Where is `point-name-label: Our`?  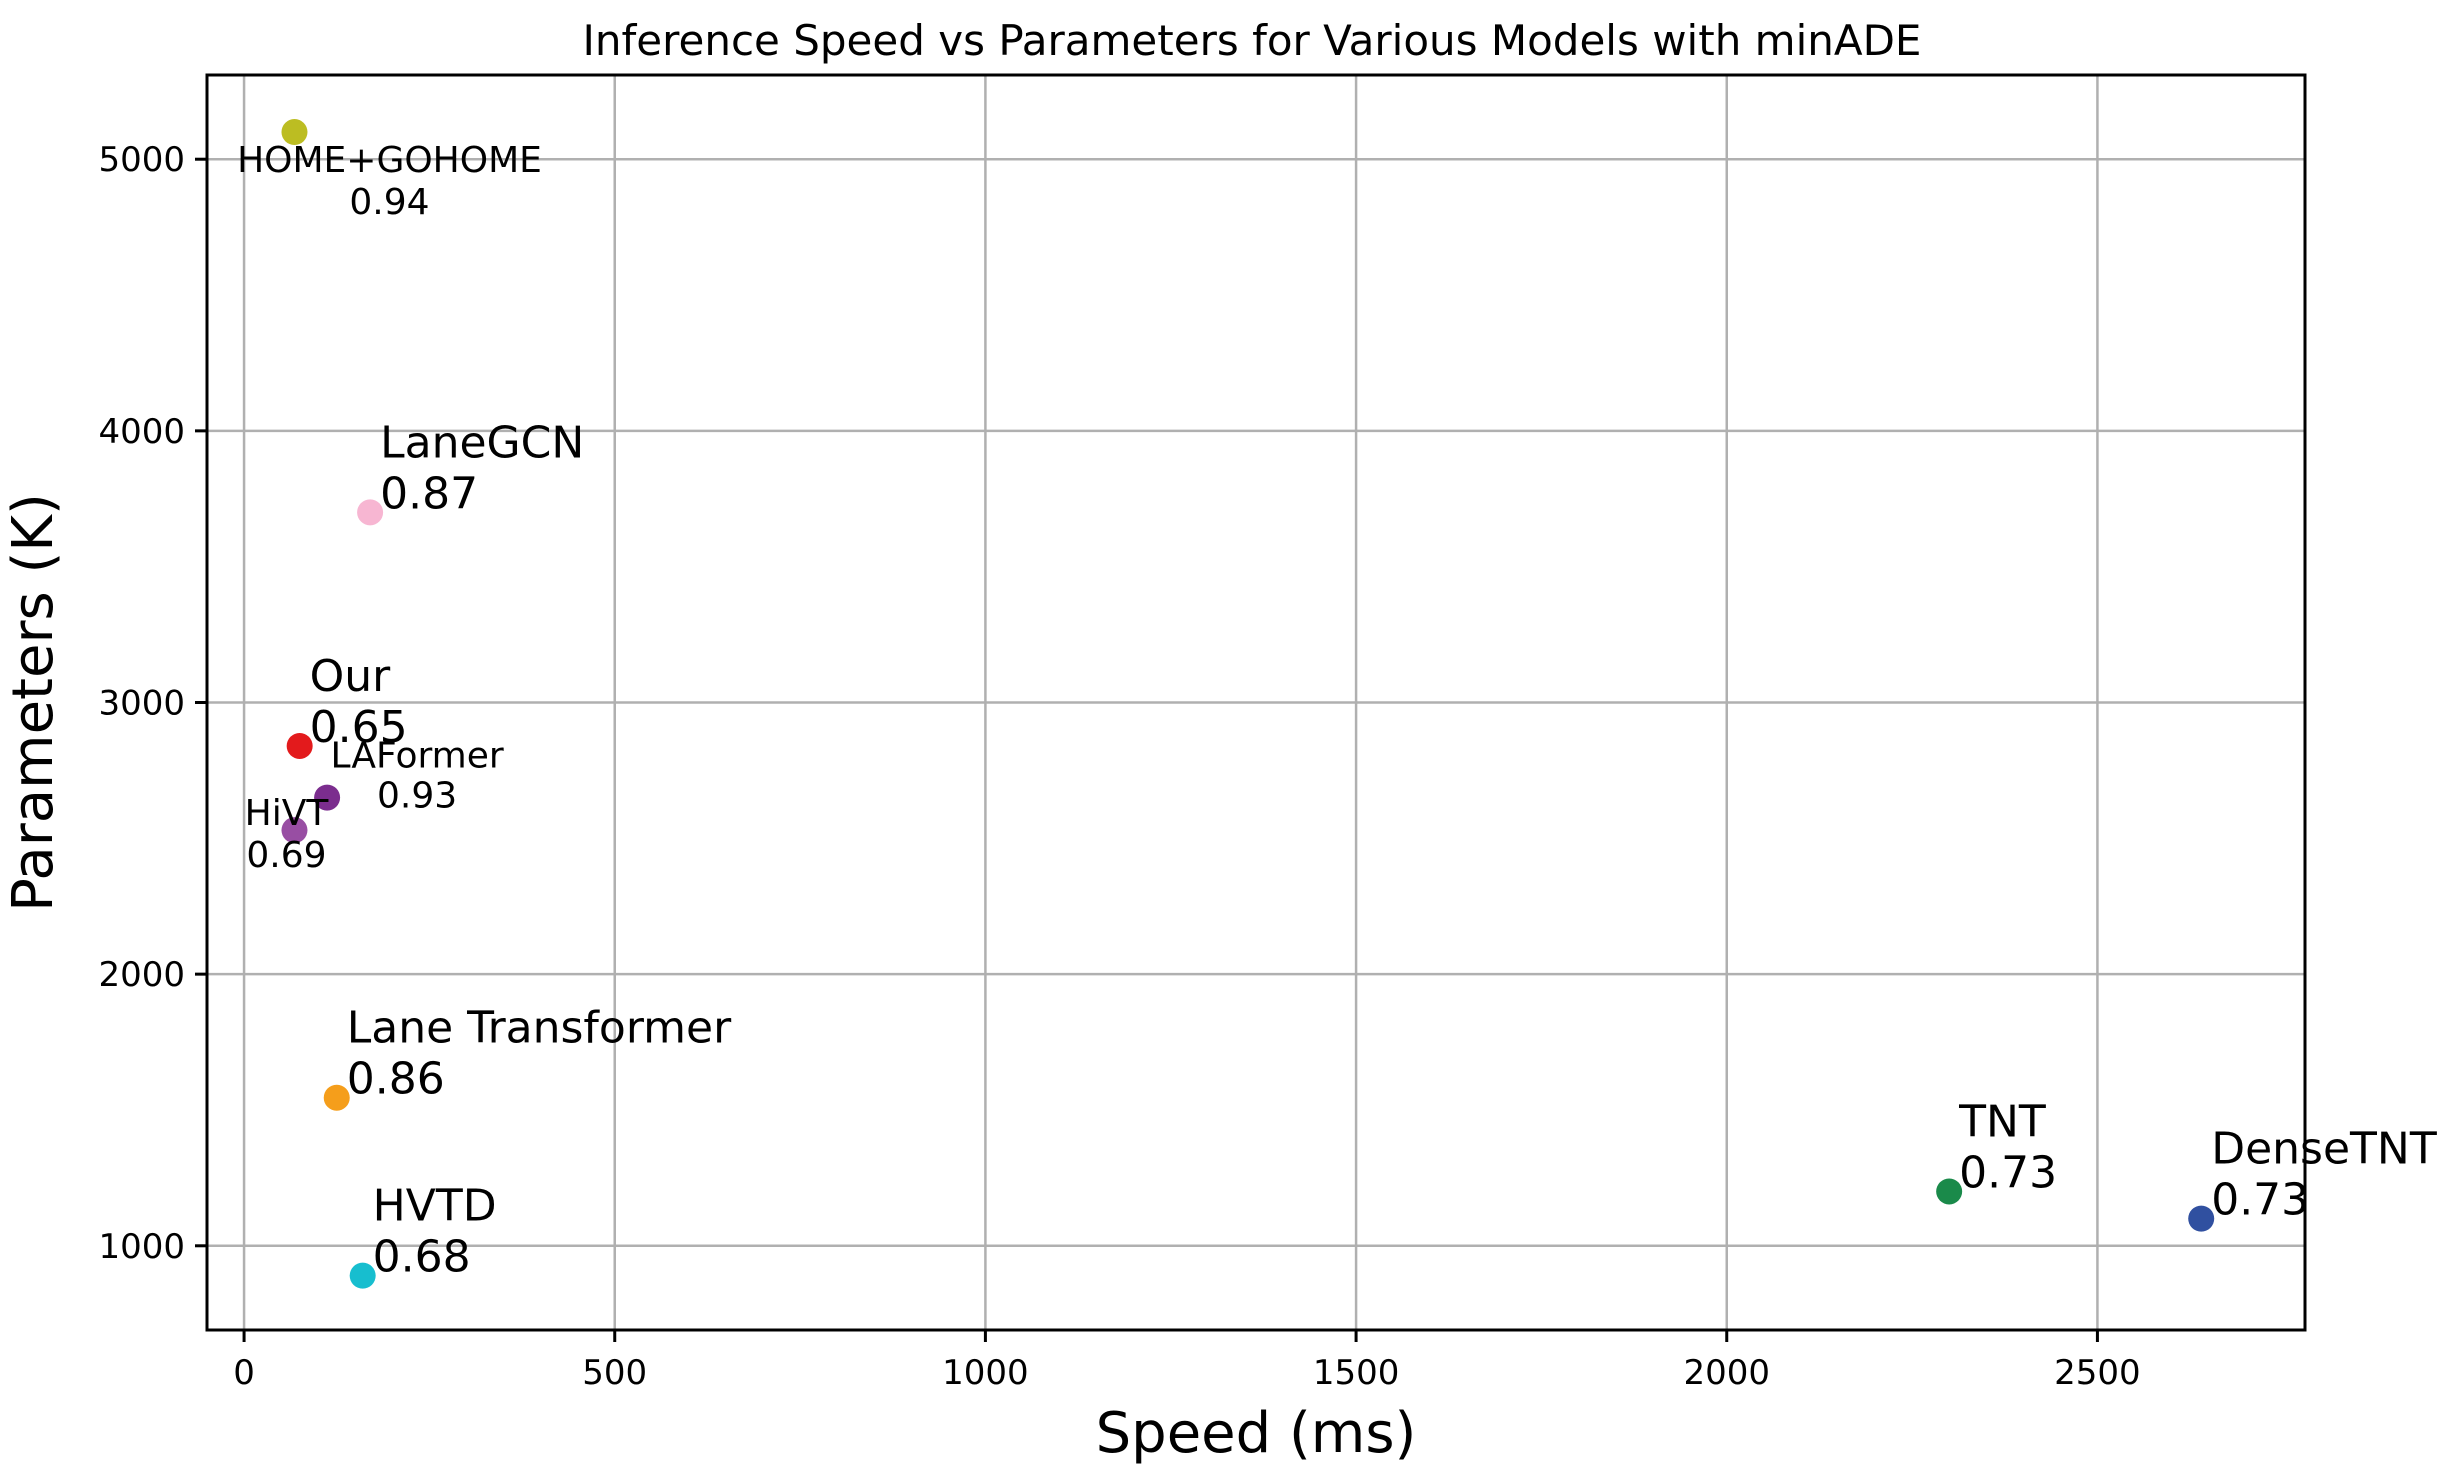
point-name-label: Our is located at coordinates (351, 676).